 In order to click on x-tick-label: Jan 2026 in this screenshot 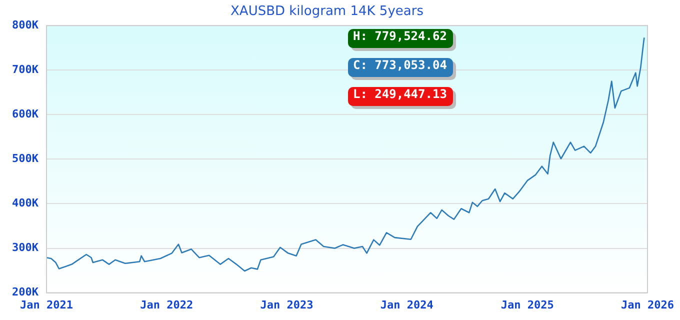, I will do `click(647, 305)`.